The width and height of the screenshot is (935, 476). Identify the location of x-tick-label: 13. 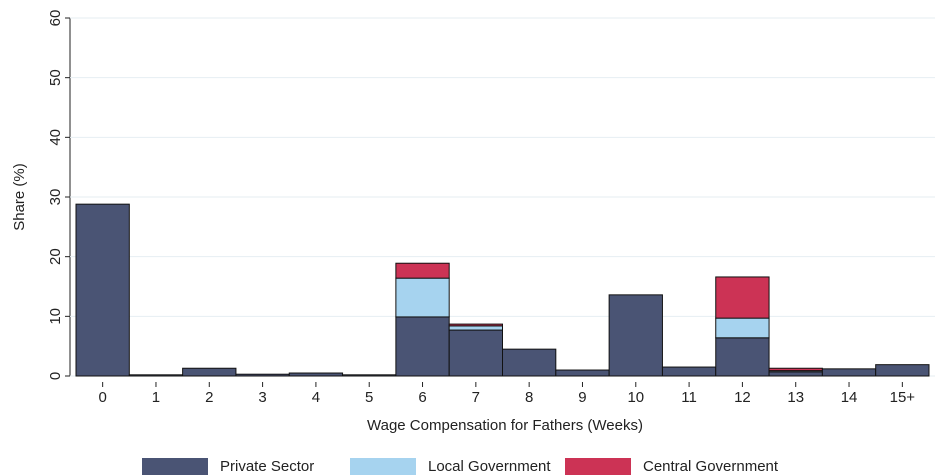
(795, 397).